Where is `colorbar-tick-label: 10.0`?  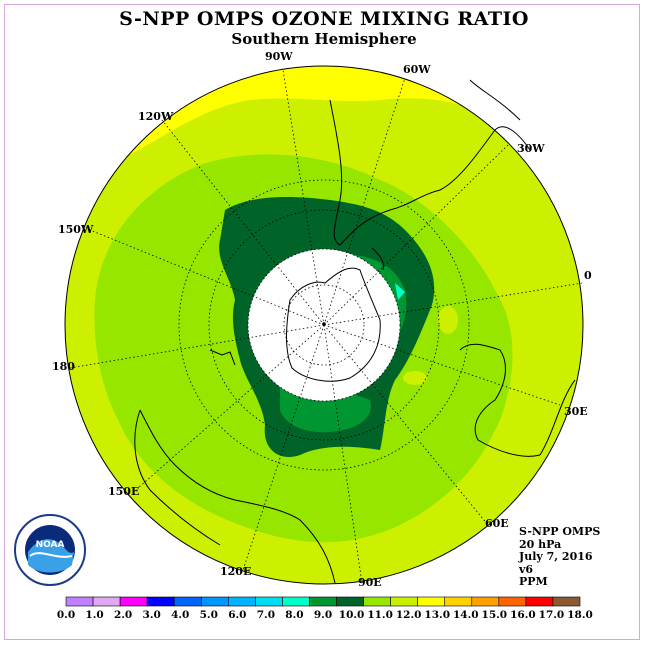
colorbar-tick-label: 10.0 is located at coordinates (352, 615).